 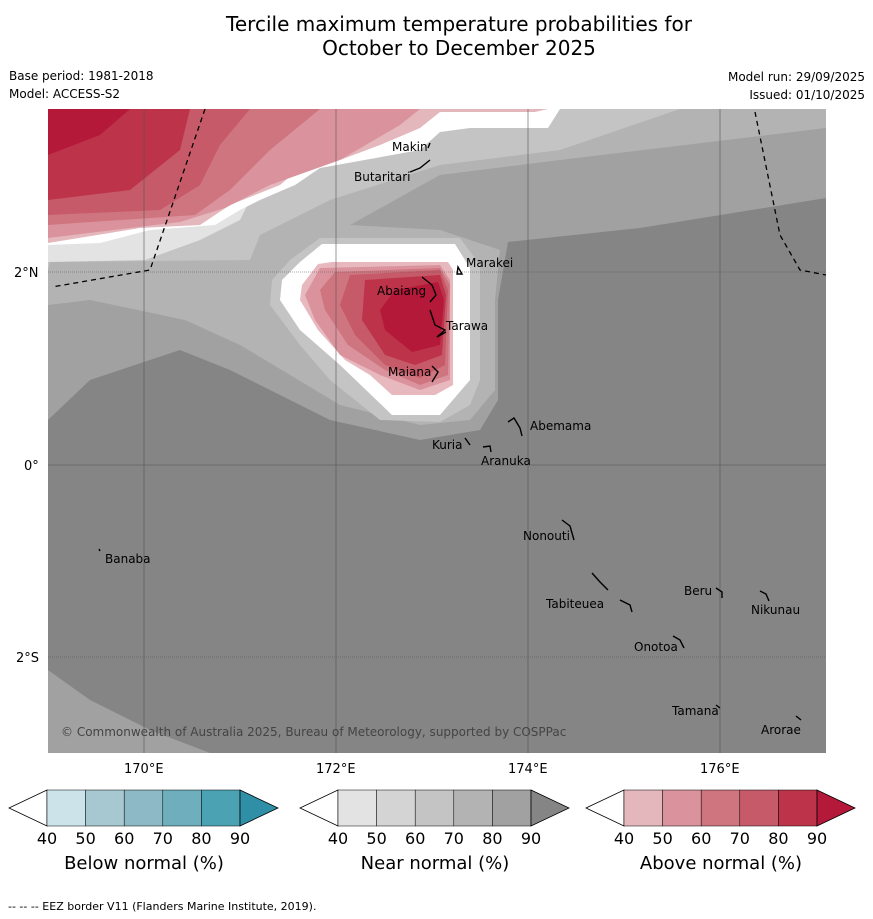 What do you see at coordinates (656, 647) in the screenshot?
I see `label-onotoa: Onotoa` at bounding box center [656, 647].